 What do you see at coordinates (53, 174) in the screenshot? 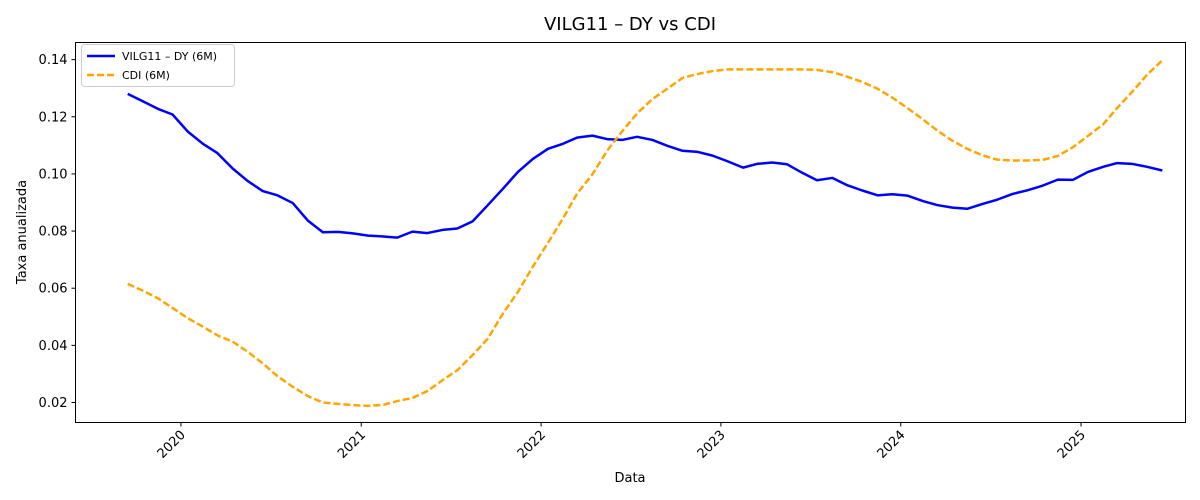
I see `y-tick-label: 0.10` at bounding box center [53, 174].